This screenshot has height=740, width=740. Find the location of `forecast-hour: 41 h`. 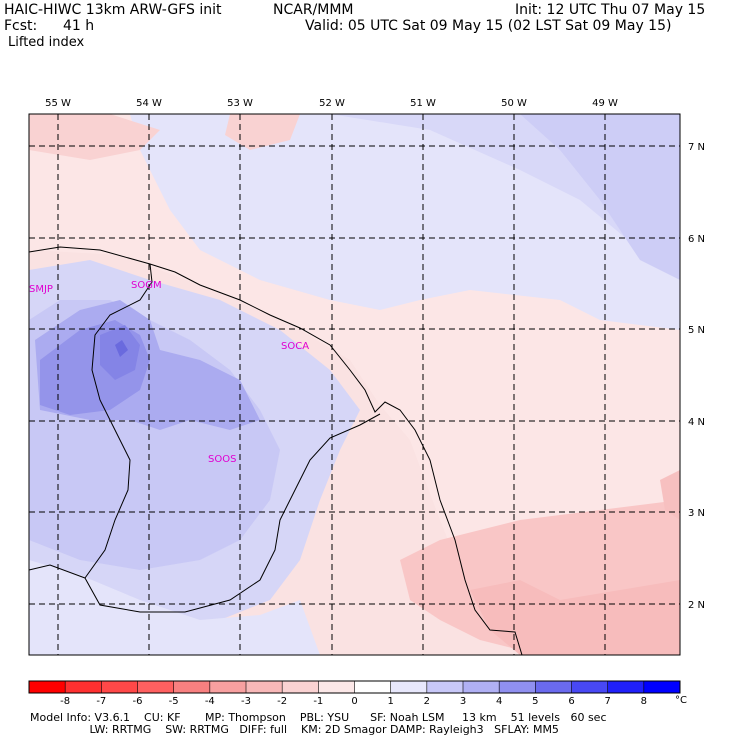

forecast-hour: 41 h is located at coordinates (79, 26).